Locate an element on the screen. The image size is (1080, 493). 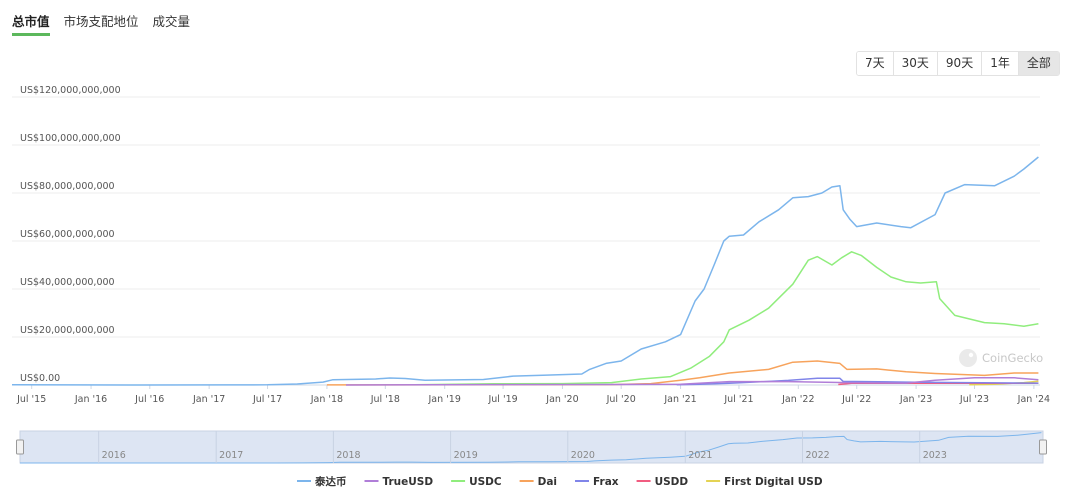
legend-item-2: USDC is located at coordinates (476, 482).